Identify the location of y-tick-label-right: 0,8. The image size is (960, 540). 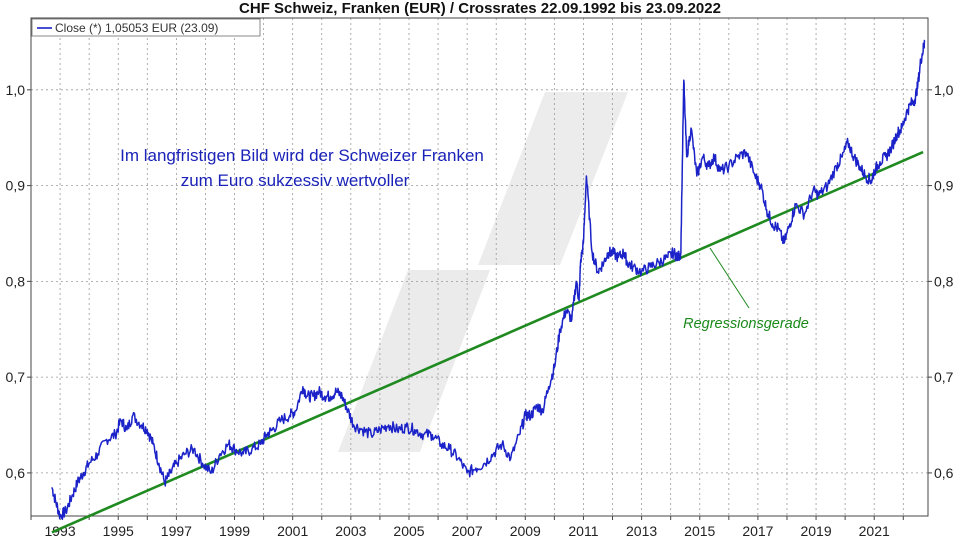
(944, 281).